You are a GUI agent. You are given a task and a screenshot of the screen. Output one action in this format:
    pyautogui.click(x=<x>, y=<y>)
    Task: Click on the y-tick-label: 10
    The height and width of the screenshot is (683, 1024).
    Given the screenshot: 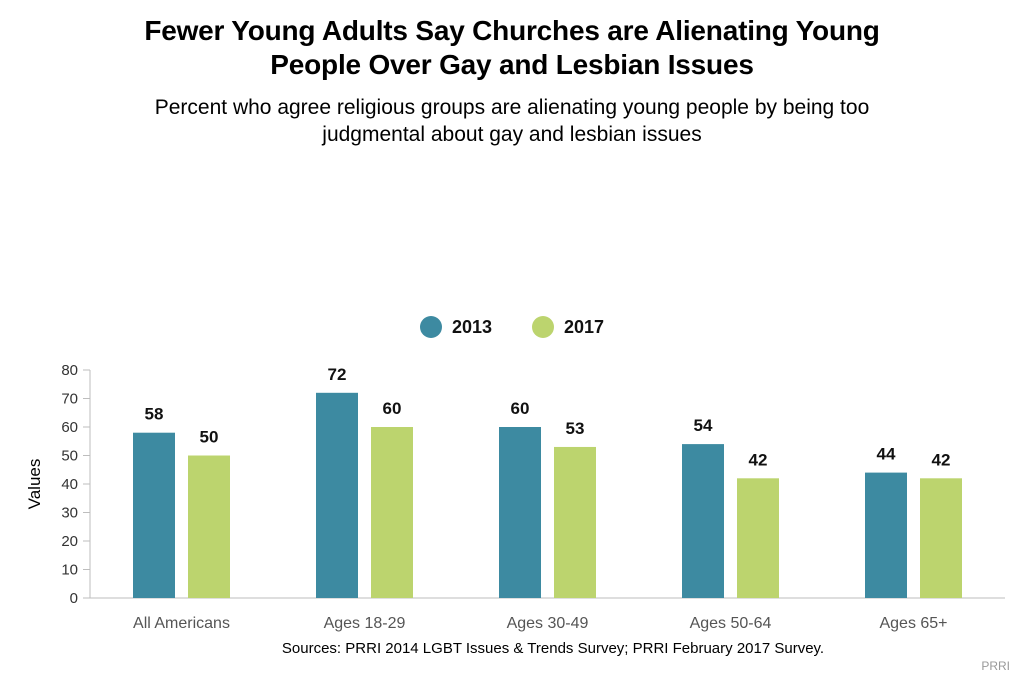 What is the action you would take?
    pyautogui.click(x=69, y=570)
    